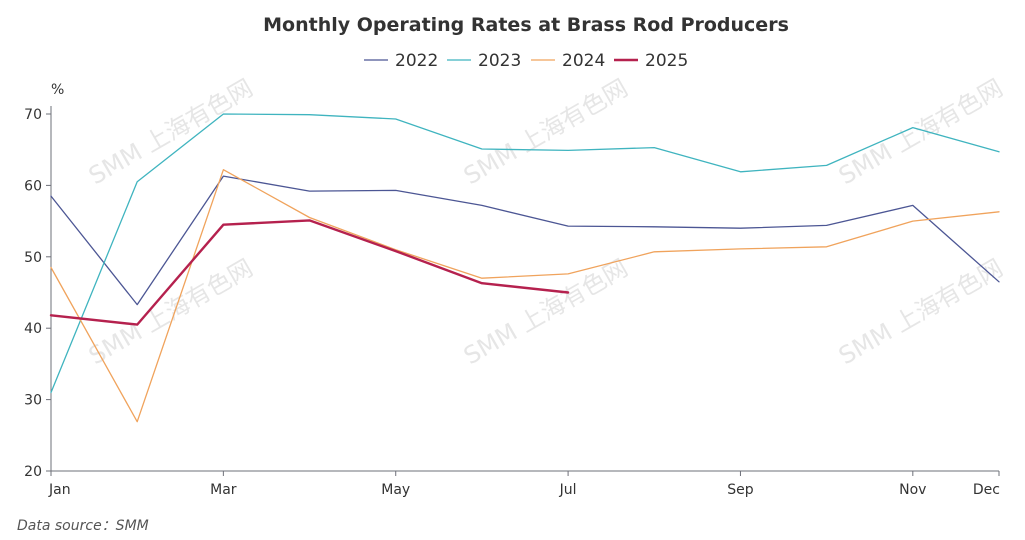  Describe the element at coordinates (33, 186) in the screenshot. I see `y-tick-label: 60` at that location.